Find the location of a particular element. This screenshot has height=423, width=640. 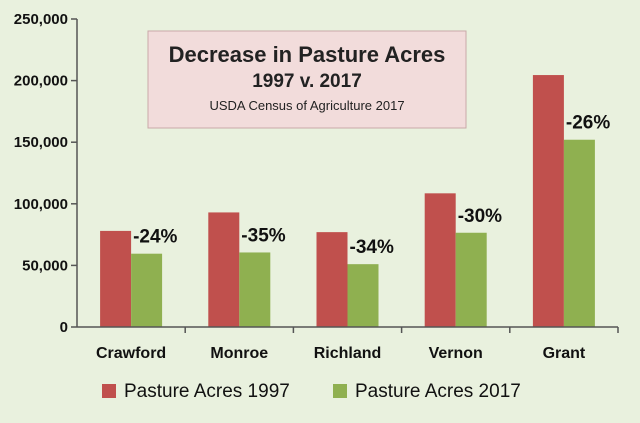

category-label: Grant is located at coordinates (564, 353).